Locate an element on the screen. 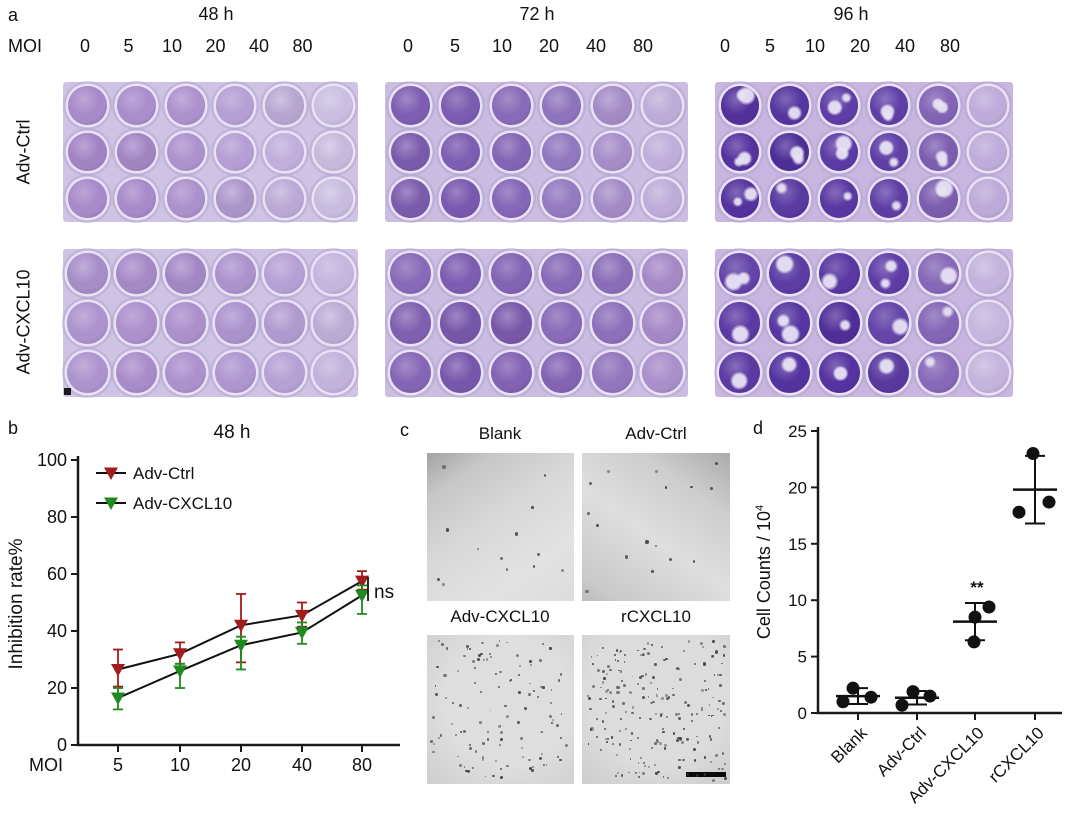 The image size is (1080, 833). moi-value: 40 is located at coordinates (259, 46).